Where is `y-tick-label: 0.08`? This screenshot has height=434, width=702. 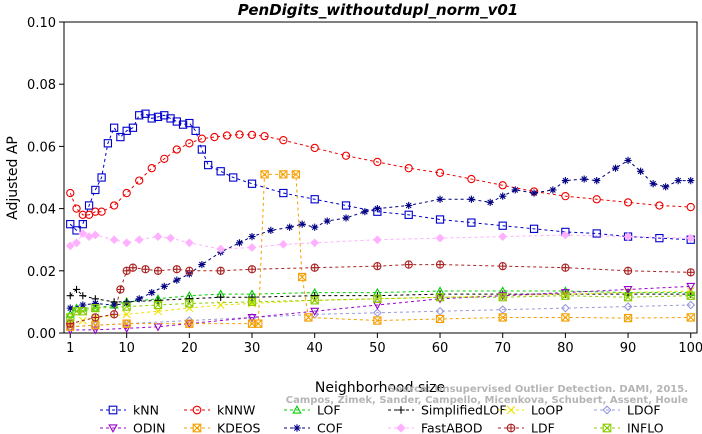 y-tick-label: 0.08 is located at coordinates (41, 85).